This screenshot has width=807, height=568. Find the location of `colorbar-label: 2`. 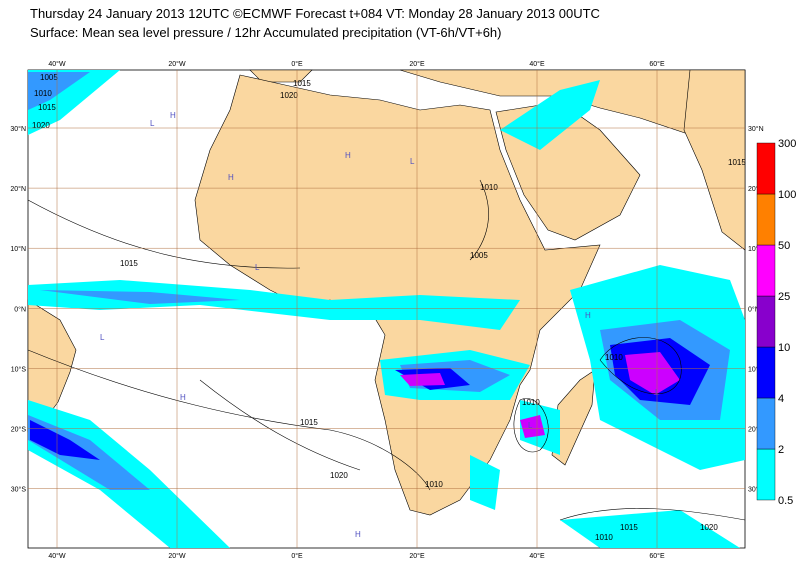

colorbar-label: 2 is located at coordinates (781, 450).